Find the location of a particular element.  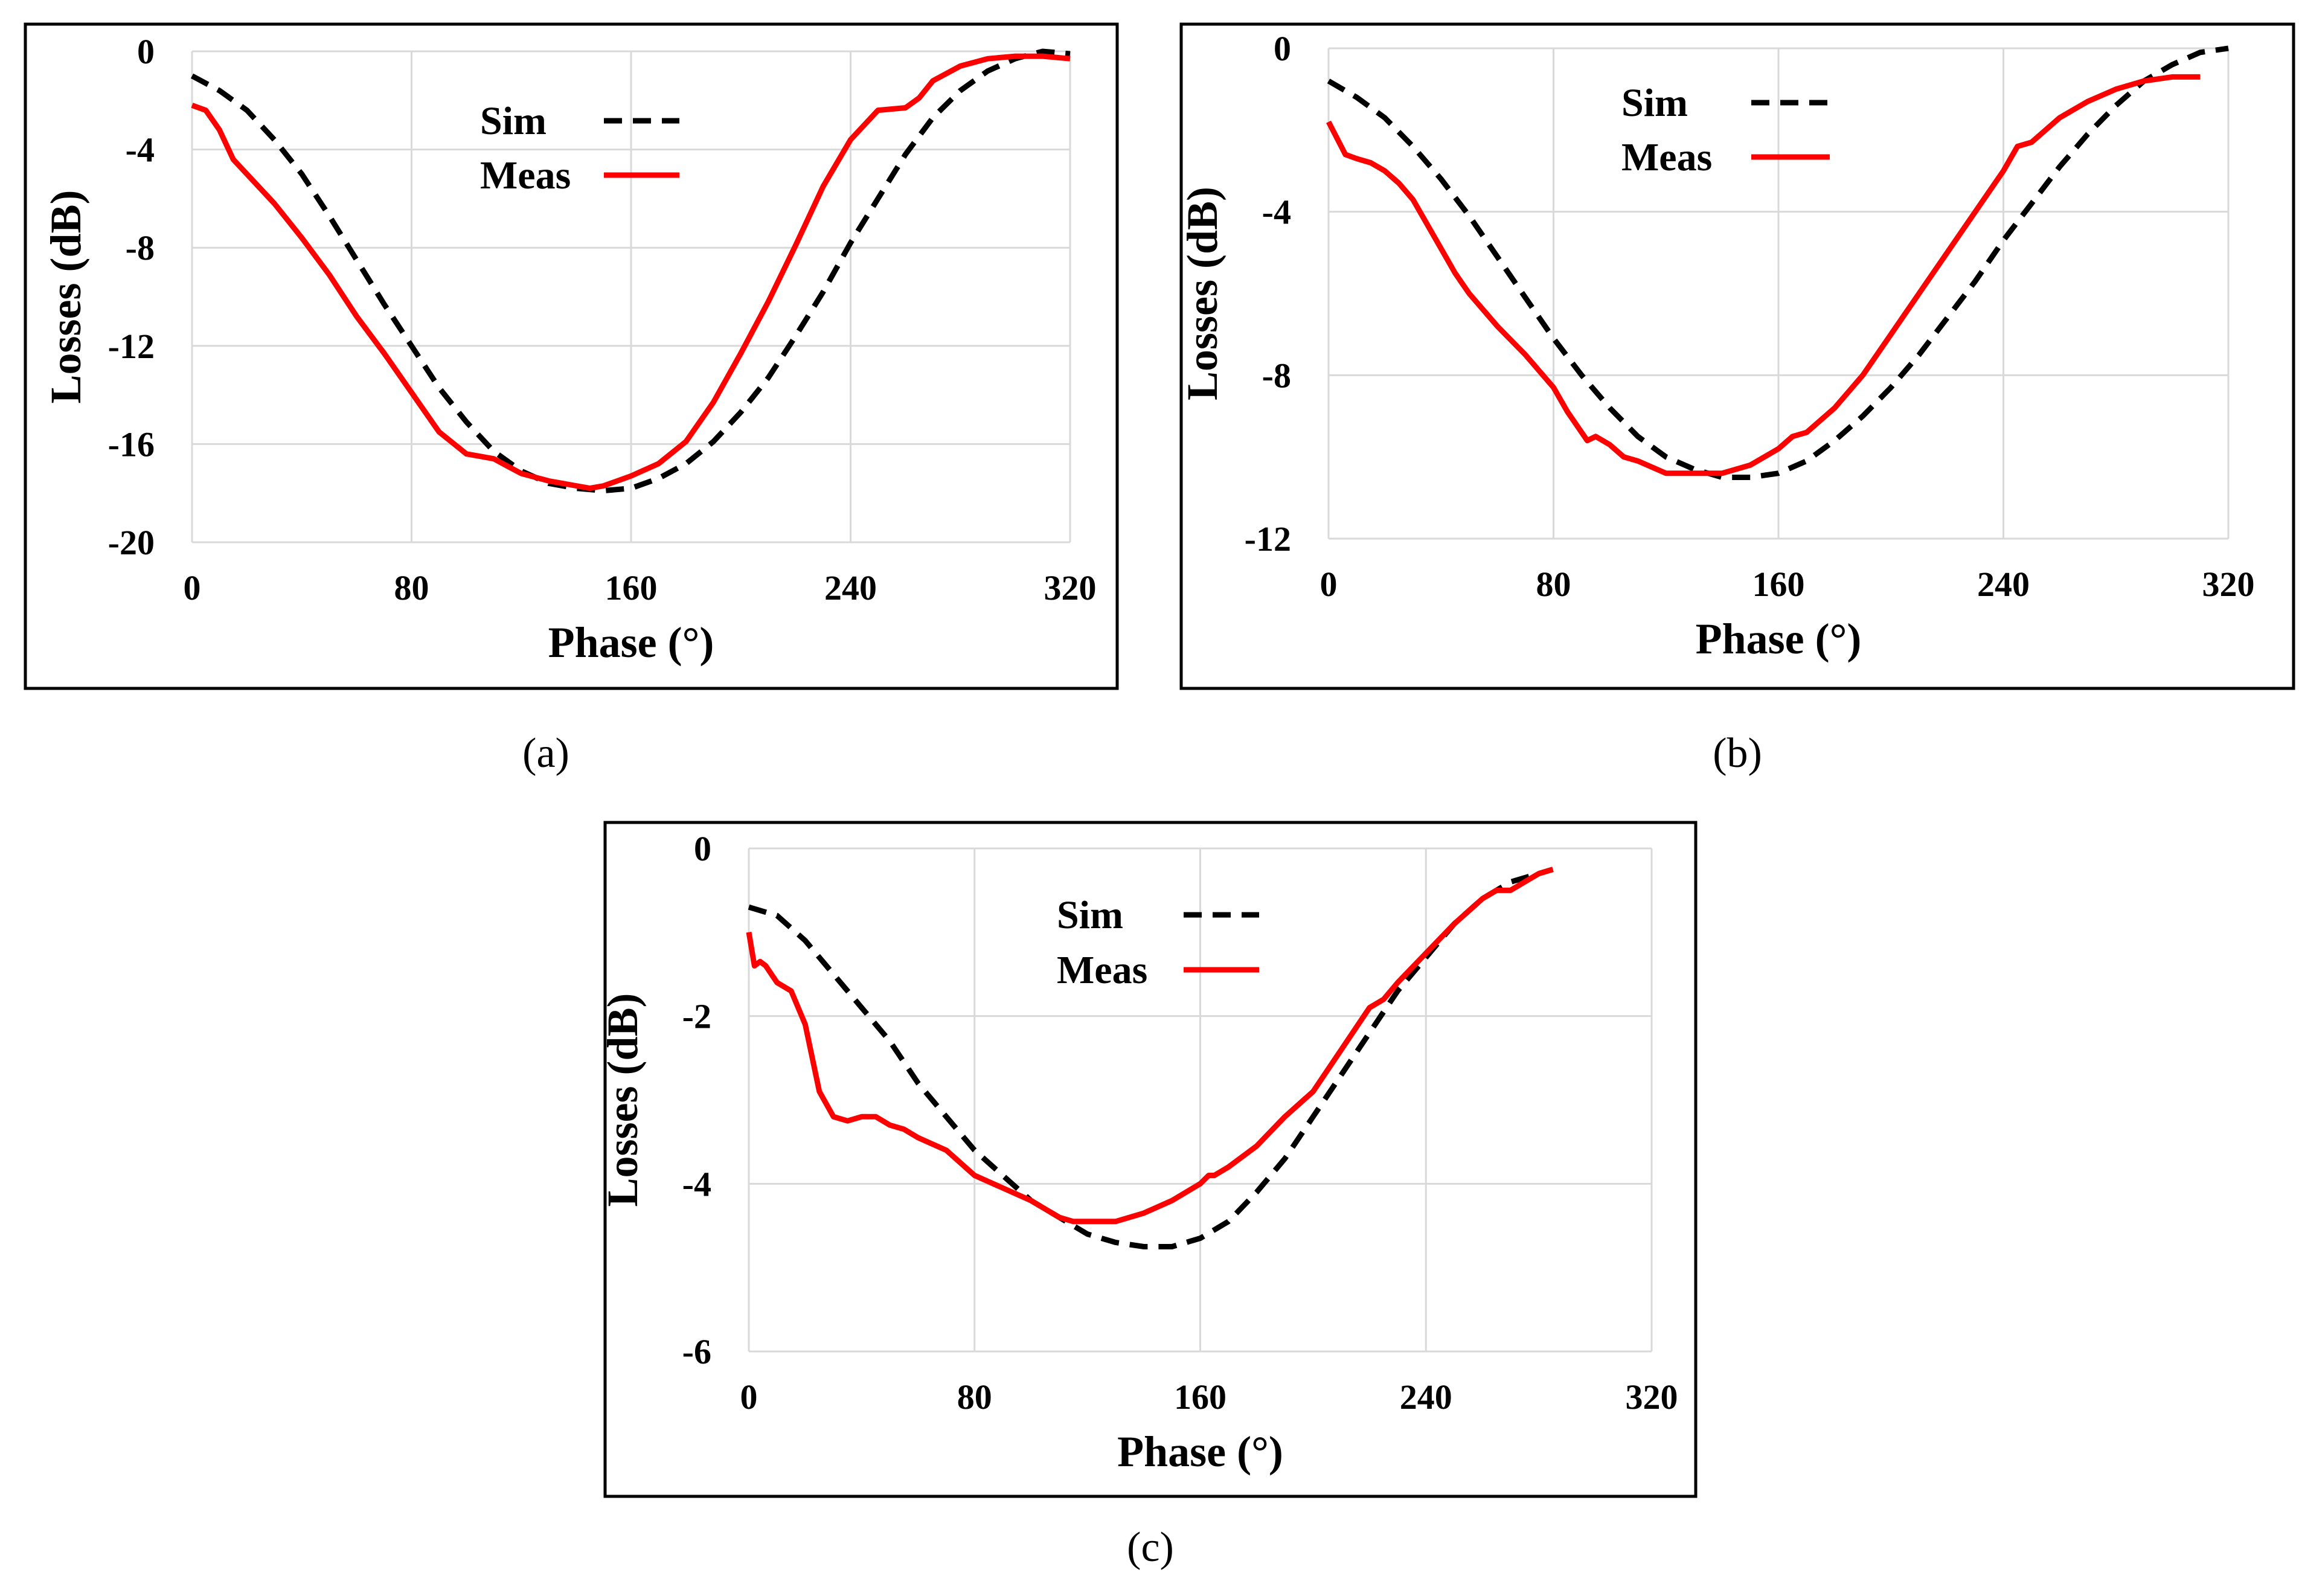

panel-caption: (b) is located at coordinates (1737, 753).